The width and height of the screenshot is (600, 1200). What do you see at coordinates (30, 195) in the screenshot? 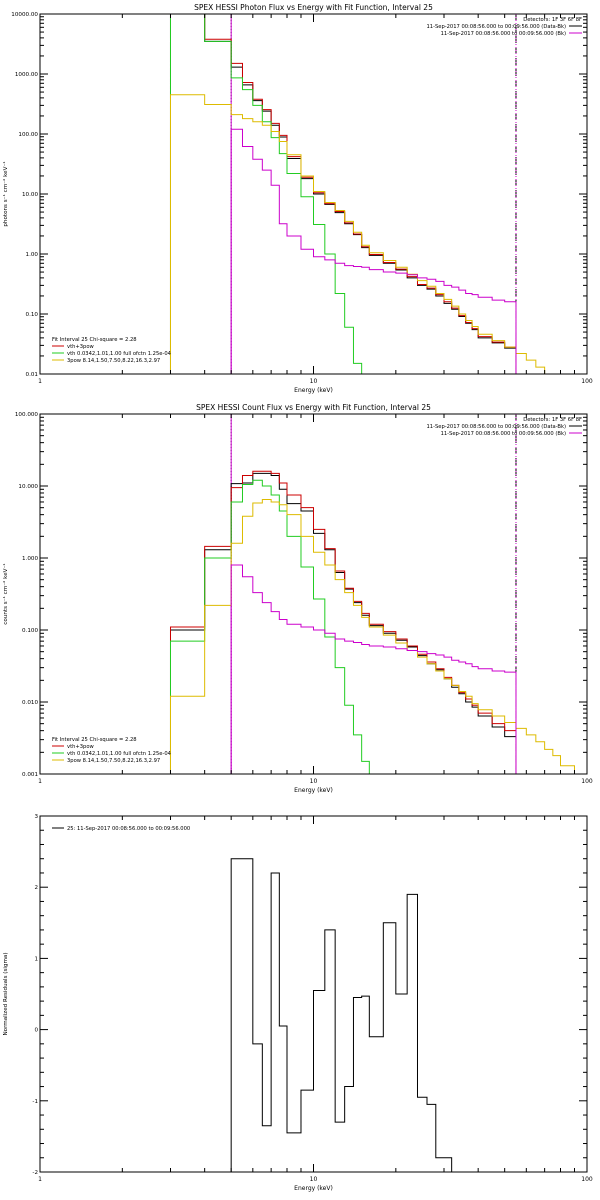
I see `y-tick-label: 10.00` at bounding box center [30, 195].